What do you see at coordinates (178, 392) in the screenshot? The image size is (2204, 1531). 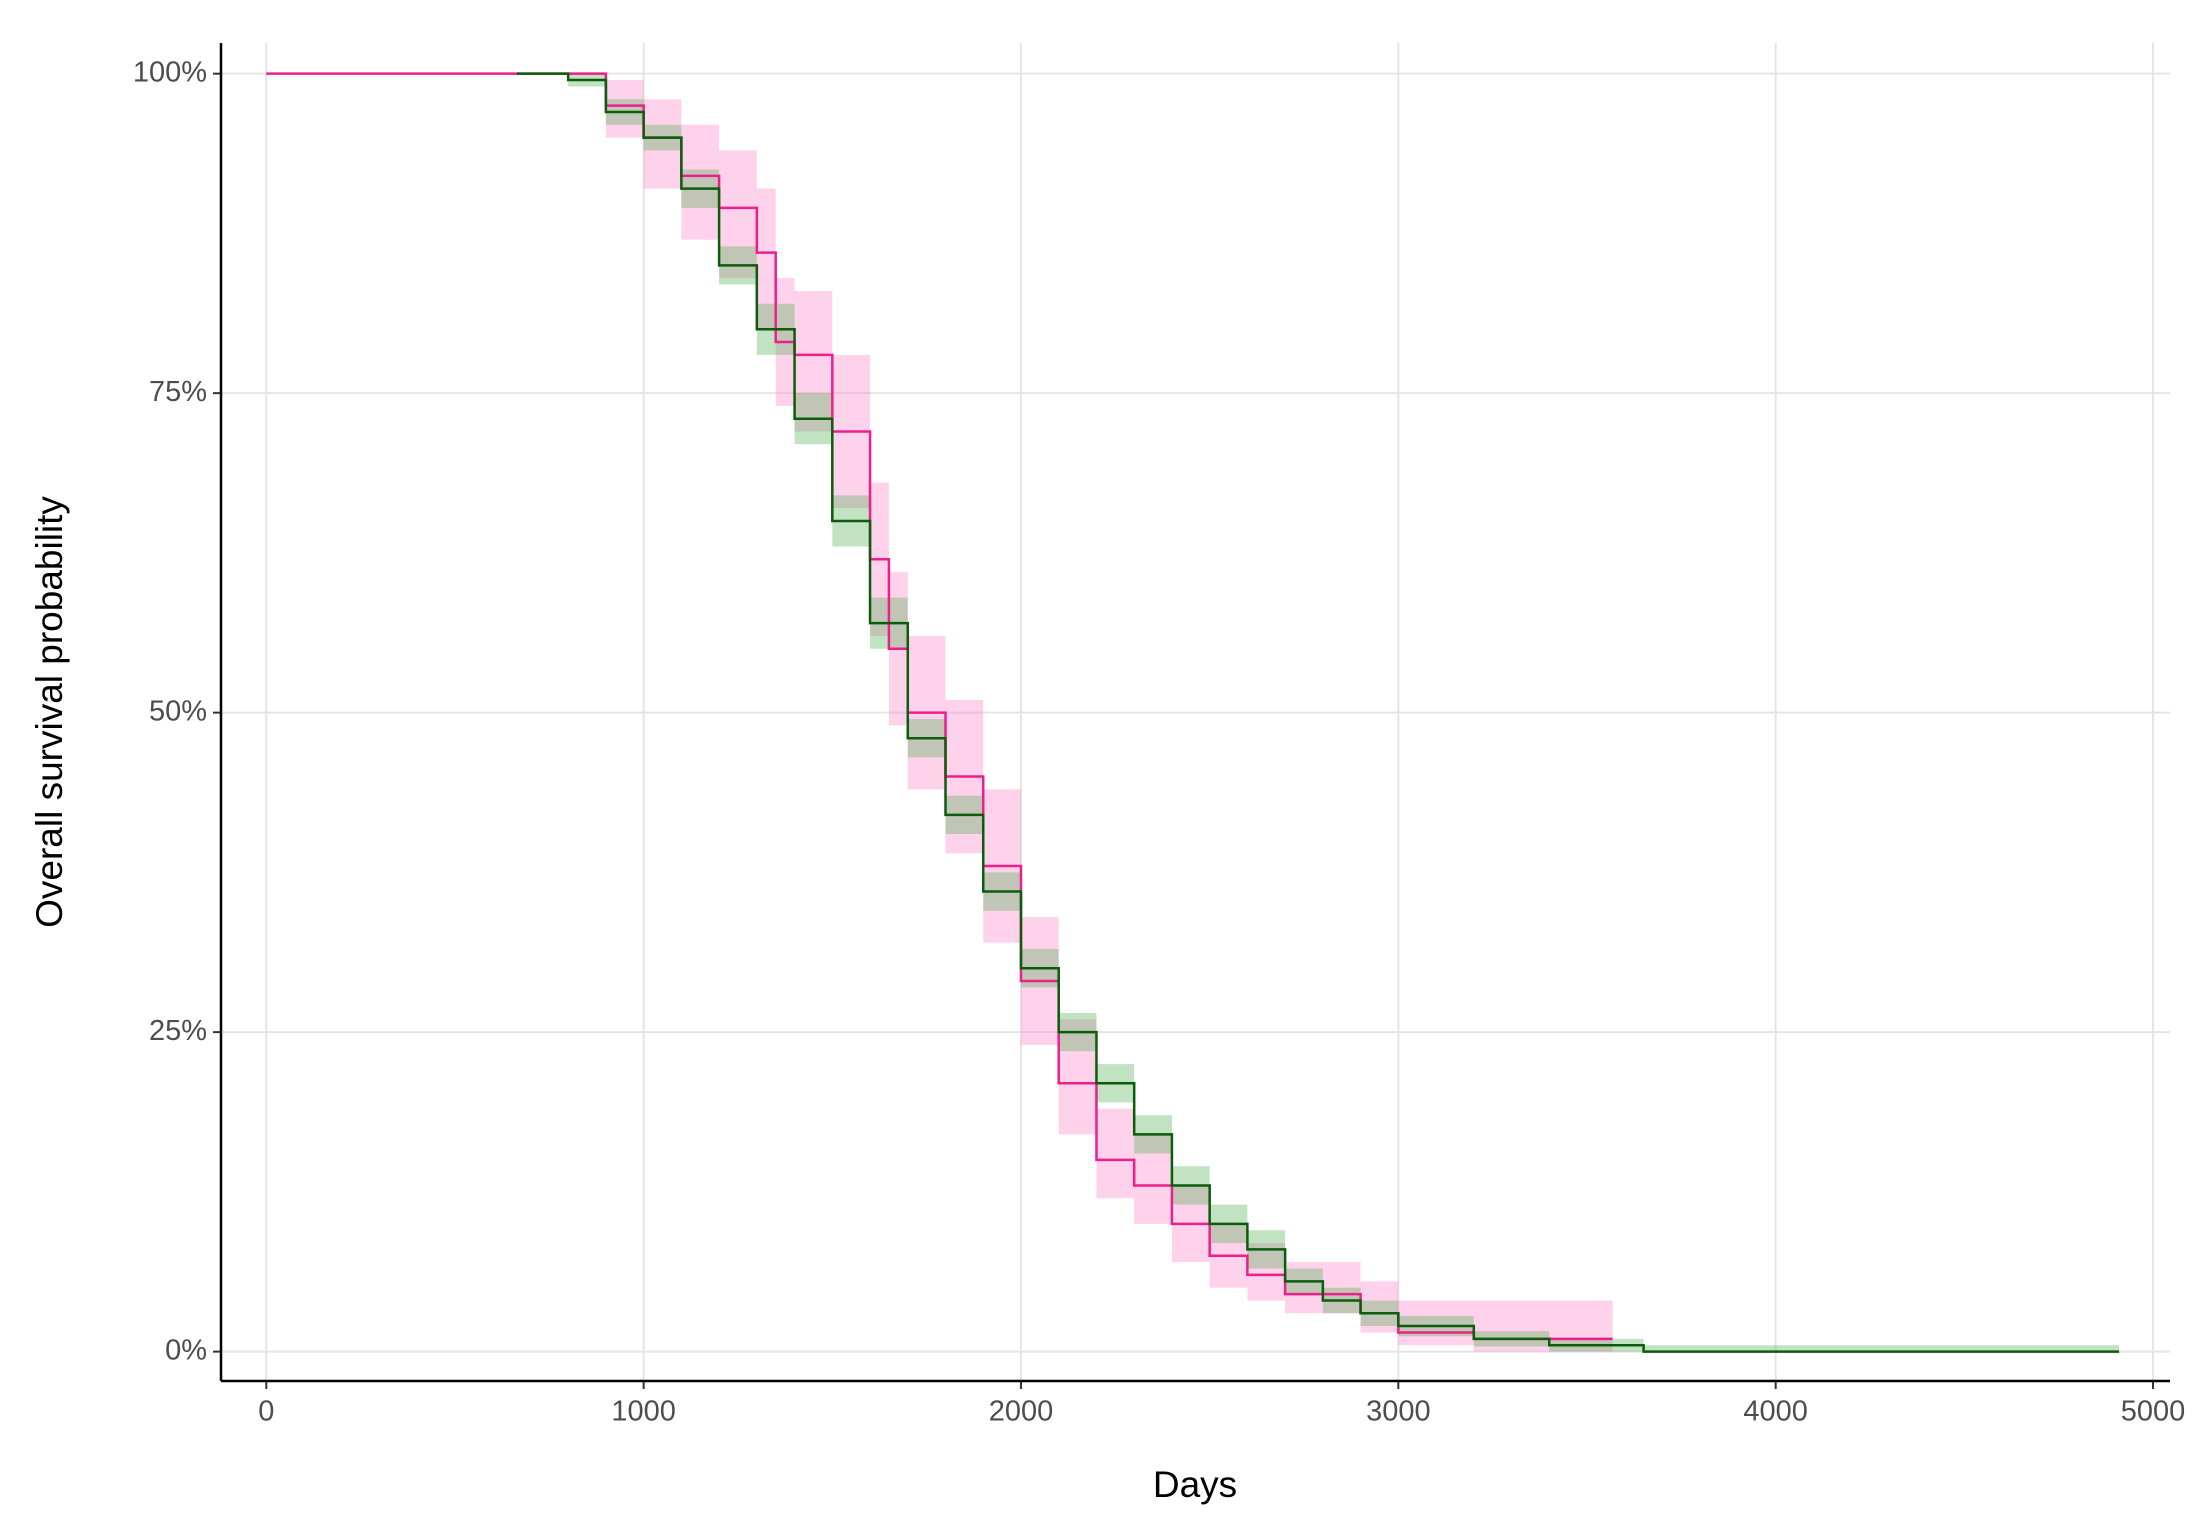 I see `y-tick-label: 75%` at bounding box center [178, 392].